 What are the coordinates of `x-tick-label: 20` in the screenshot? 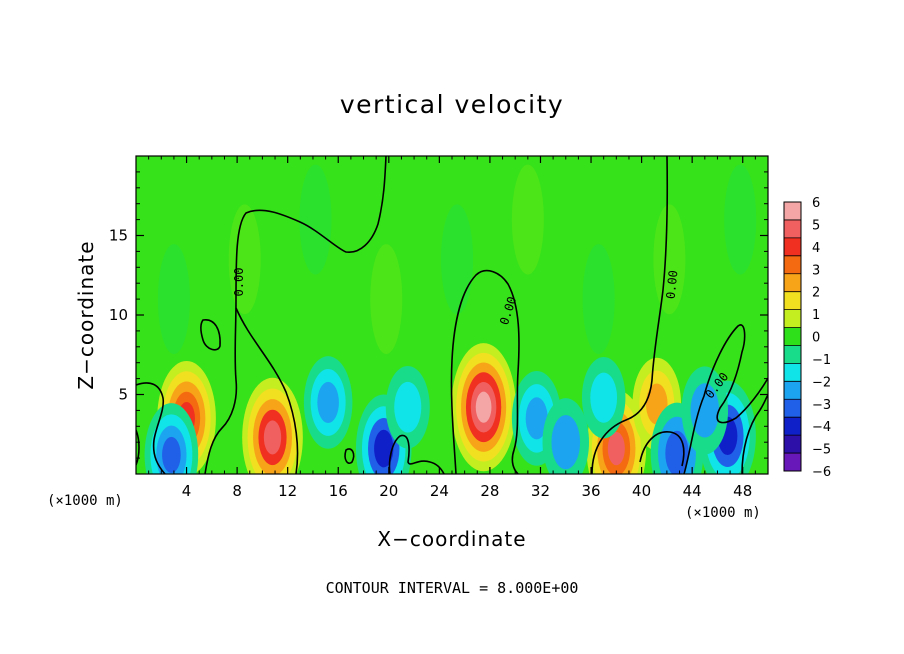 It's located at (388, 491).